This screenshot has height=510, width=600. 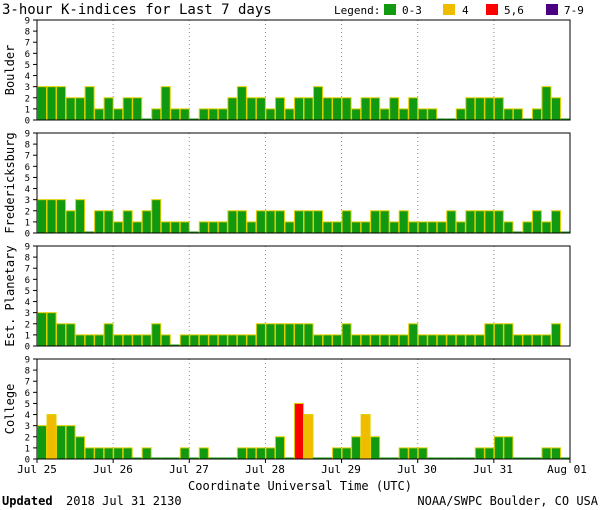 I want to click on y-tick-label: 6, so click(x=27, y=394).